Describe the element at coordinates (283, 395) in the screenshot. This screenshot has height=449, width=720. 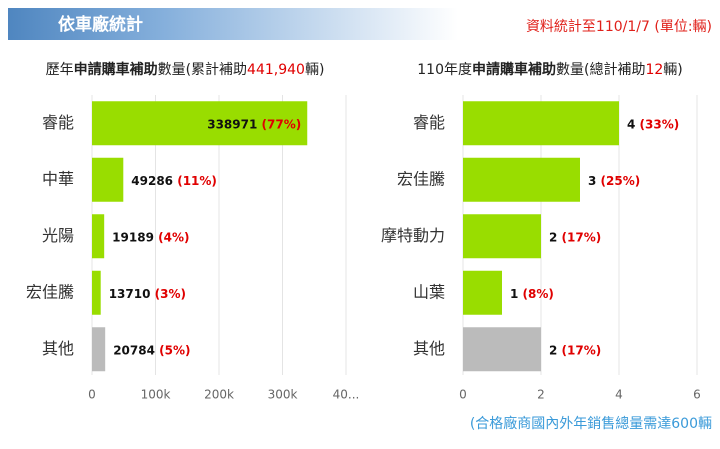
I see `x-tick-label: 300k` at that location.